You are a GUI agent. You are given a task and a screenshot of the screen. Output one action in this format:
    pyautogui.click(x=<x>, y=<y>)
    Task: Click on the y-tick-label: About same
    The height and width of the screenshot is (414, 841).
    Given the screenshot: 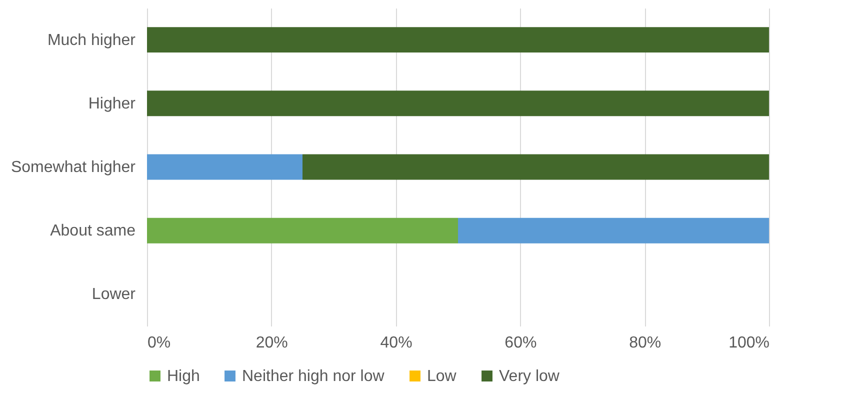 What is the action you would take?
    pyautogui.click(x=93, y=231)
    